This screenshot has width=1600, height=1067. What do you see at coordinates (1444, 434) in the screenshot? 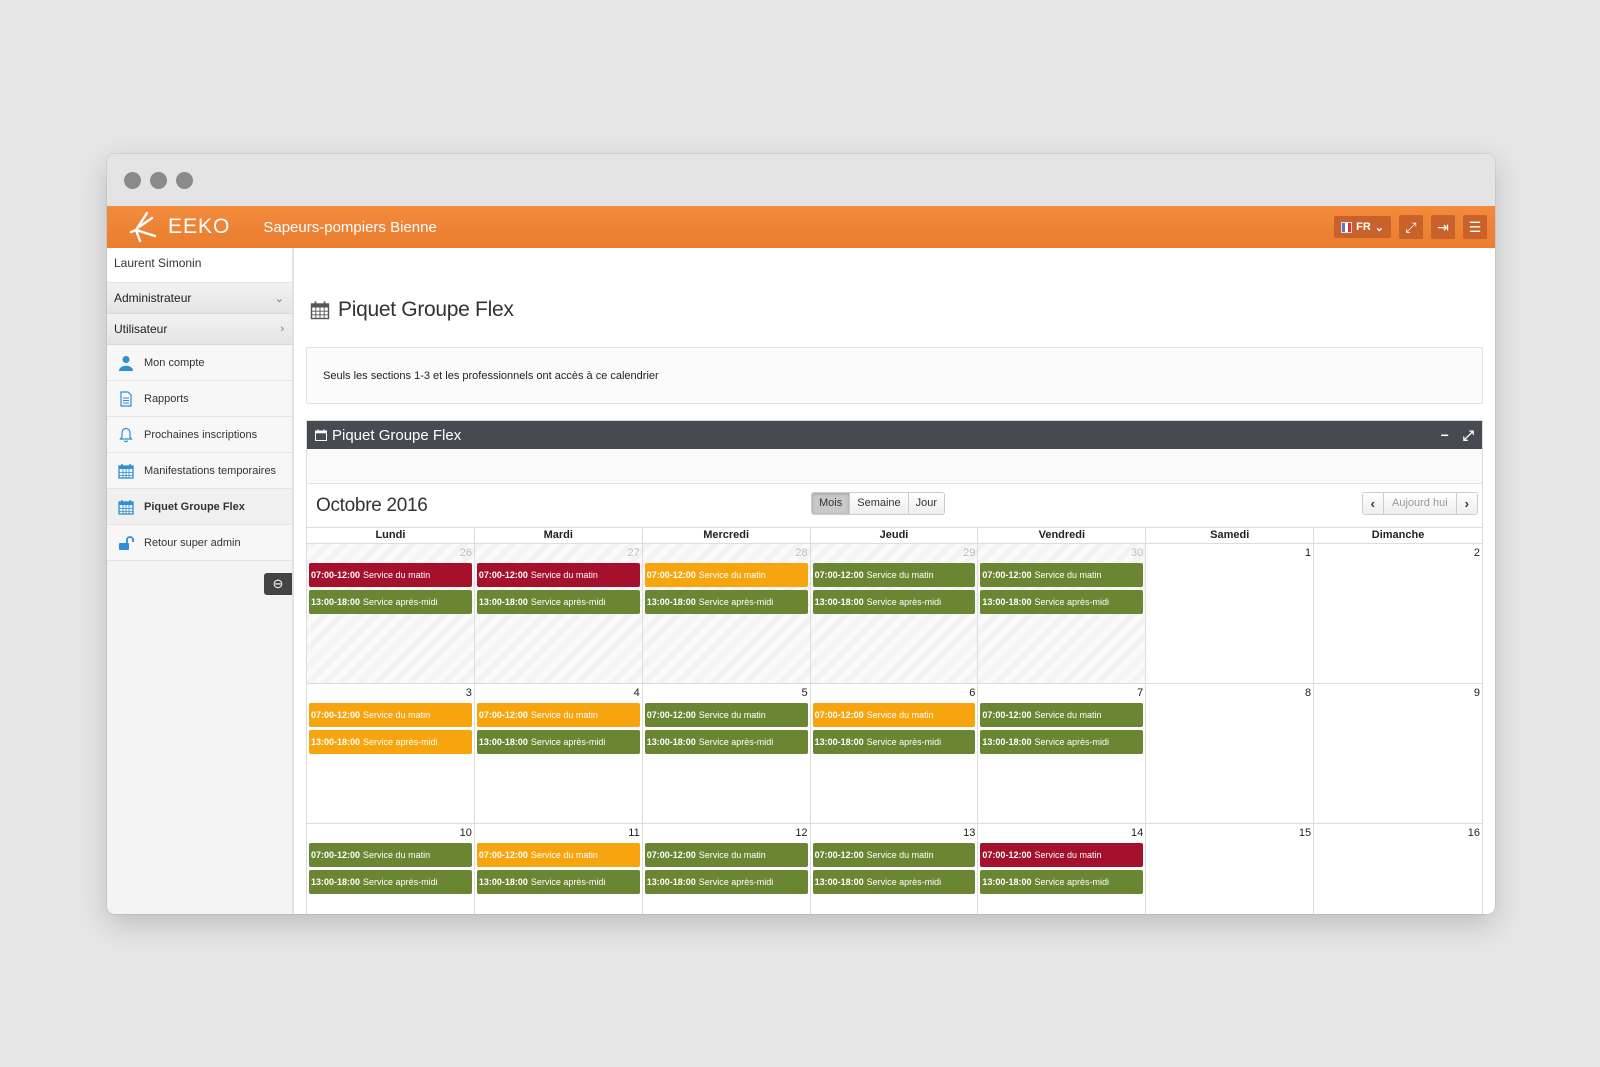
I see `minimize-icon: −` at bounding box center [1444, 434].